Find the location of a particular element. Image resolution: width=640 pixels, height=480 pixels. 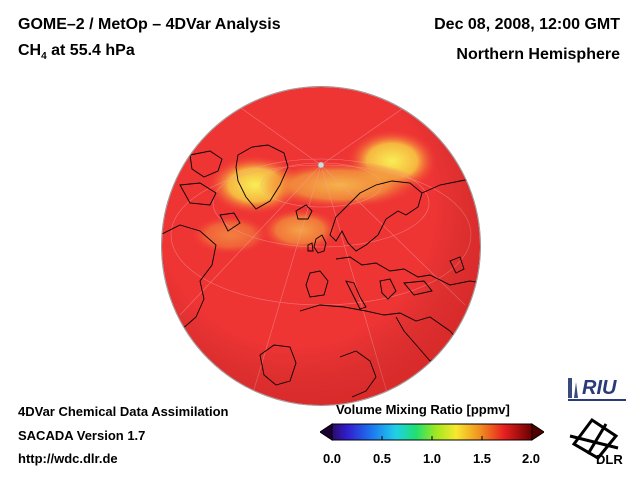

dlr-logo: DLR is located at coordinates (596, 442).